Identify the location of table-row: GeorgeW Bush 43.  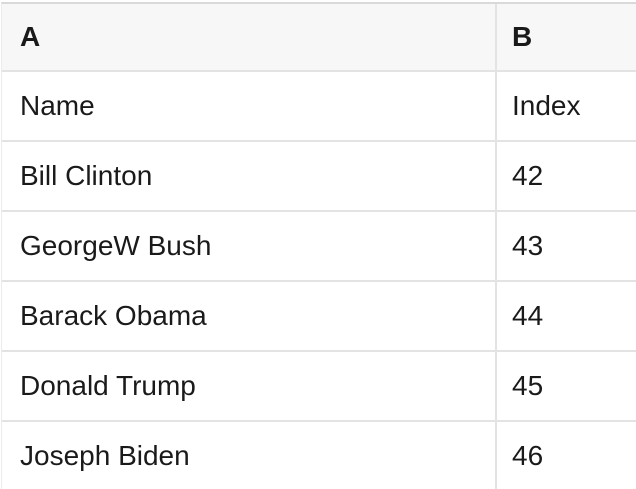
(319, 247).